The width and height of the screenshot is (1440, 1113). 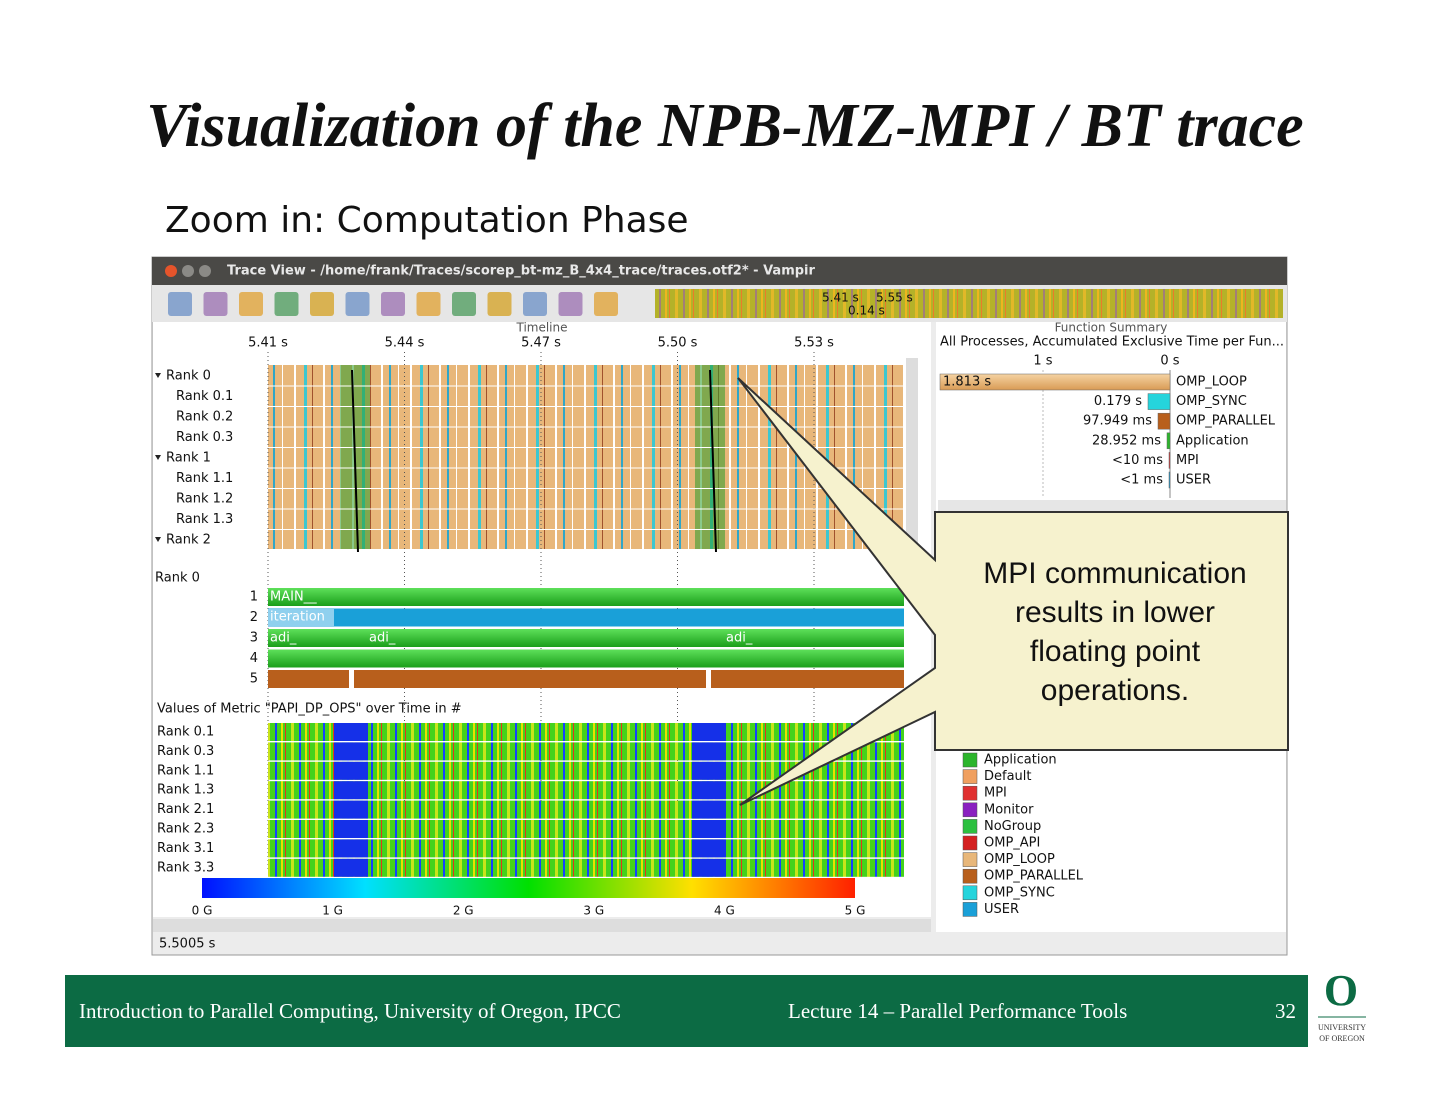 I want to click on minimize-button, so click(x=188, y=271).